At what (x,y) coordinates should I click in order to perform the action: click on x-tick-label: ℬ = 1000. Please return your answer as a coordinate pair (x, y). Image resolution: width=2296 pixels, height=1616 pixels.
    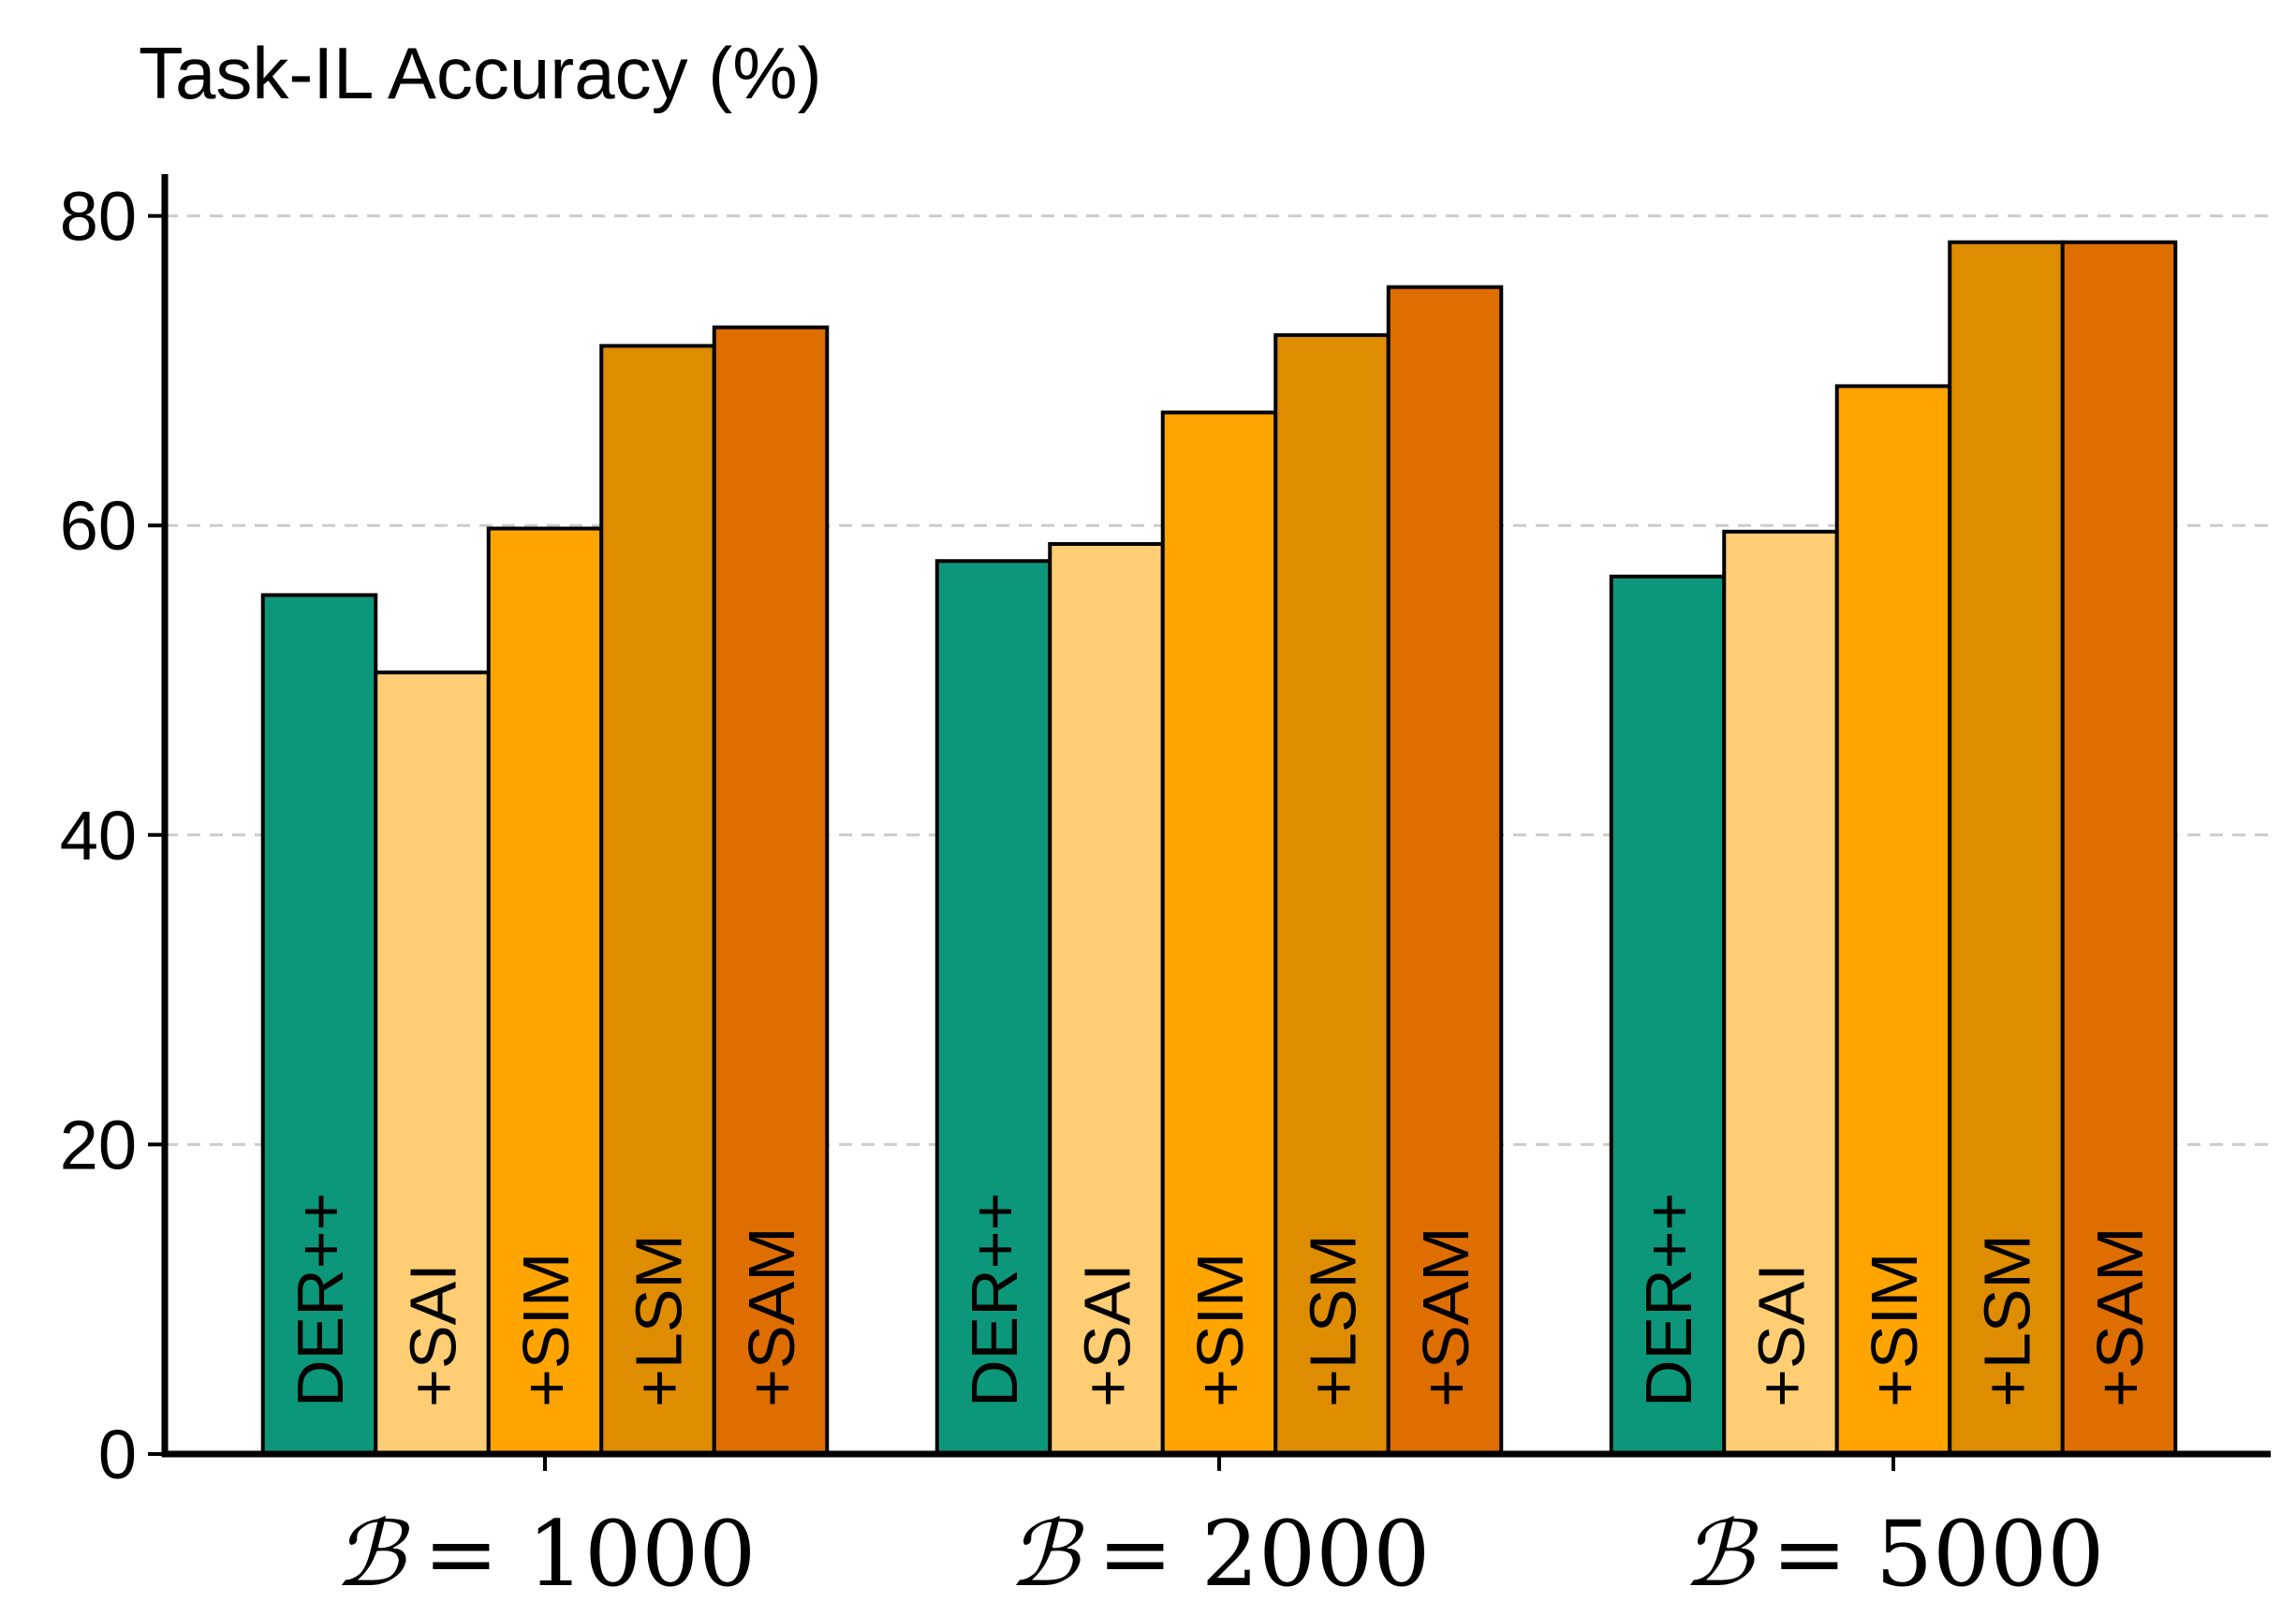
    Looking at the image, I should click on (545, 1554).